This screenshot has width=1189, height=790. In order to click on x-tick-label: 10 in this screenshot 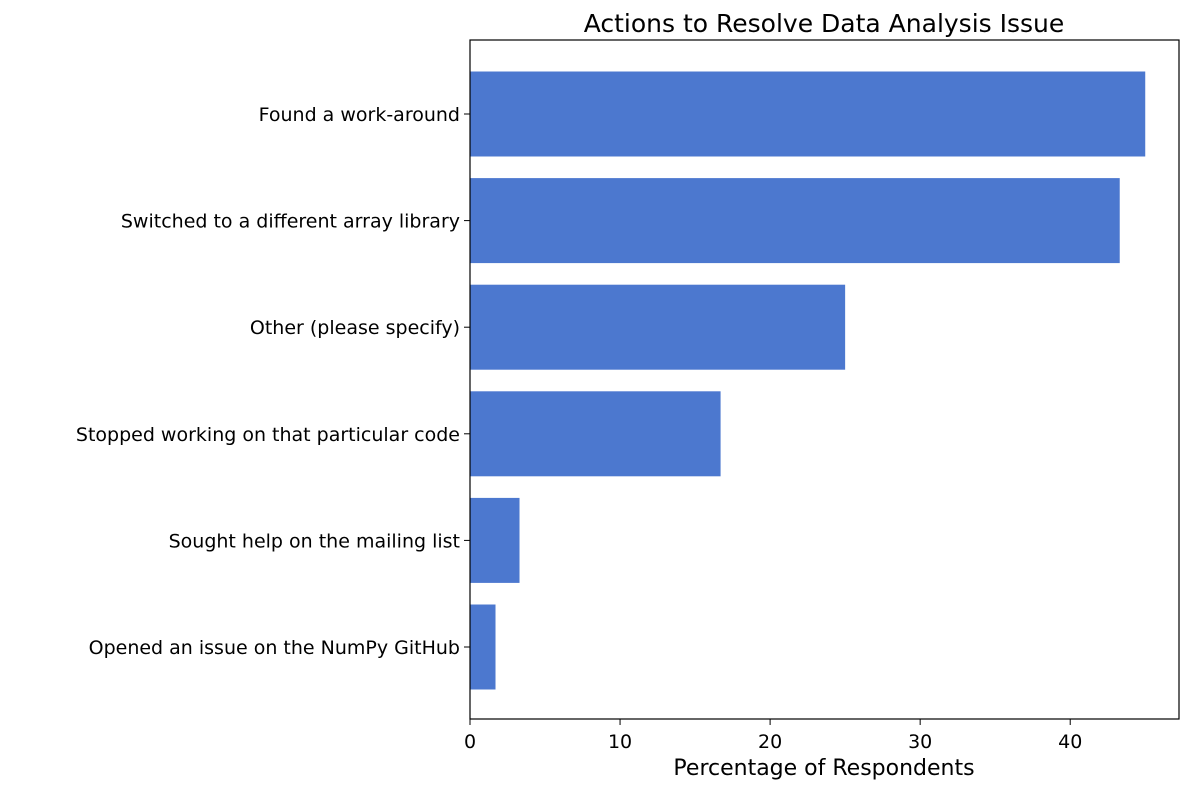, I will do `click(620, 742)`.